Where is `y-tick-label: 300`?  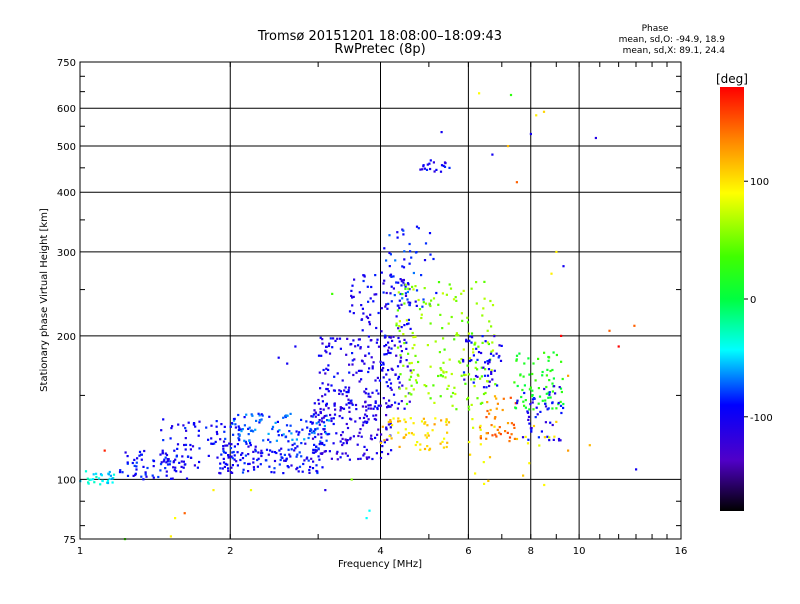
y-tick-label: 300 is located at coordinates (66, 253).